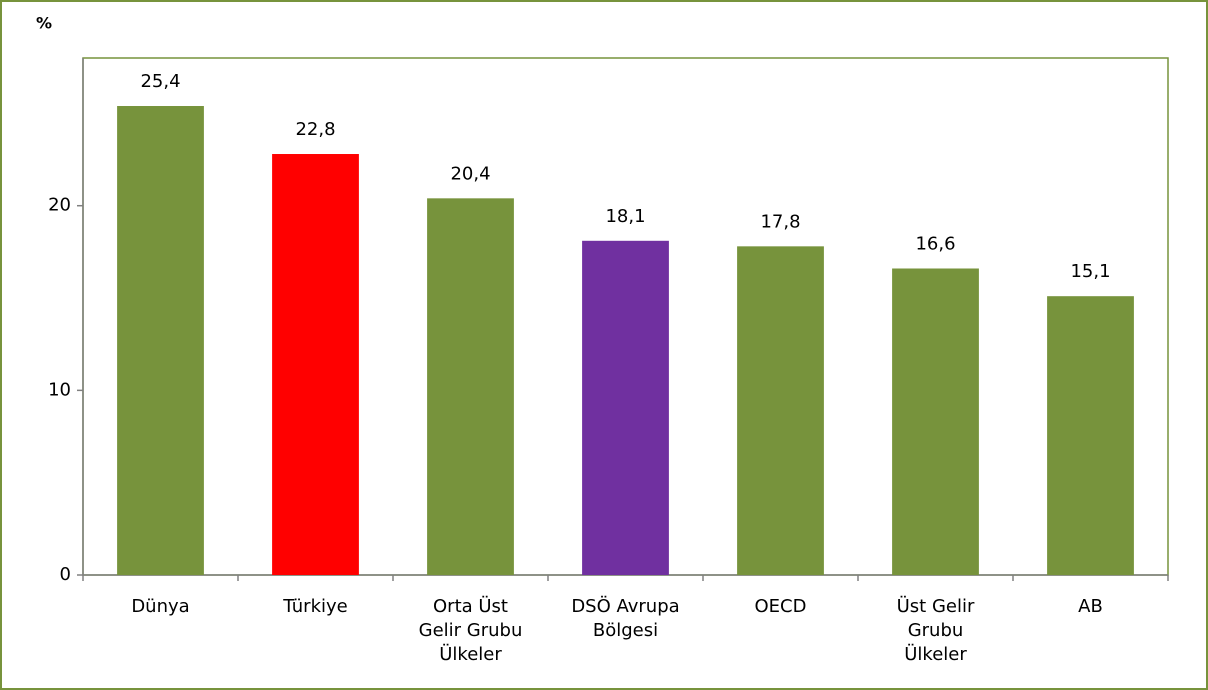 The height and width of the screenshot is (690, 1208). Describe the element at coordinates (935, 630) in the screenshot. I see `x-tick-label: Üst Gelir Grubu Ülkeler` at that location.